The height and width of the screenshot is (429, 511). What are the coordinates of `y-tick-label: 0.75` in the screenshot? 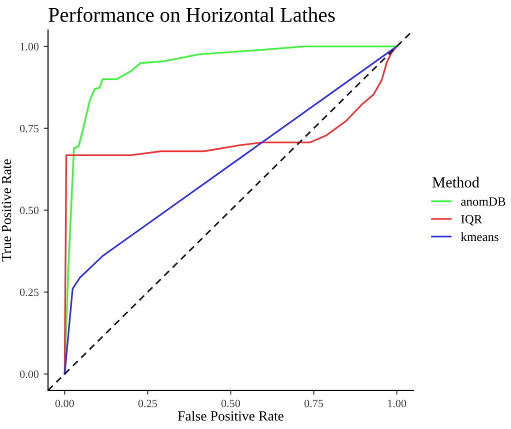 It's located at (29, 128).